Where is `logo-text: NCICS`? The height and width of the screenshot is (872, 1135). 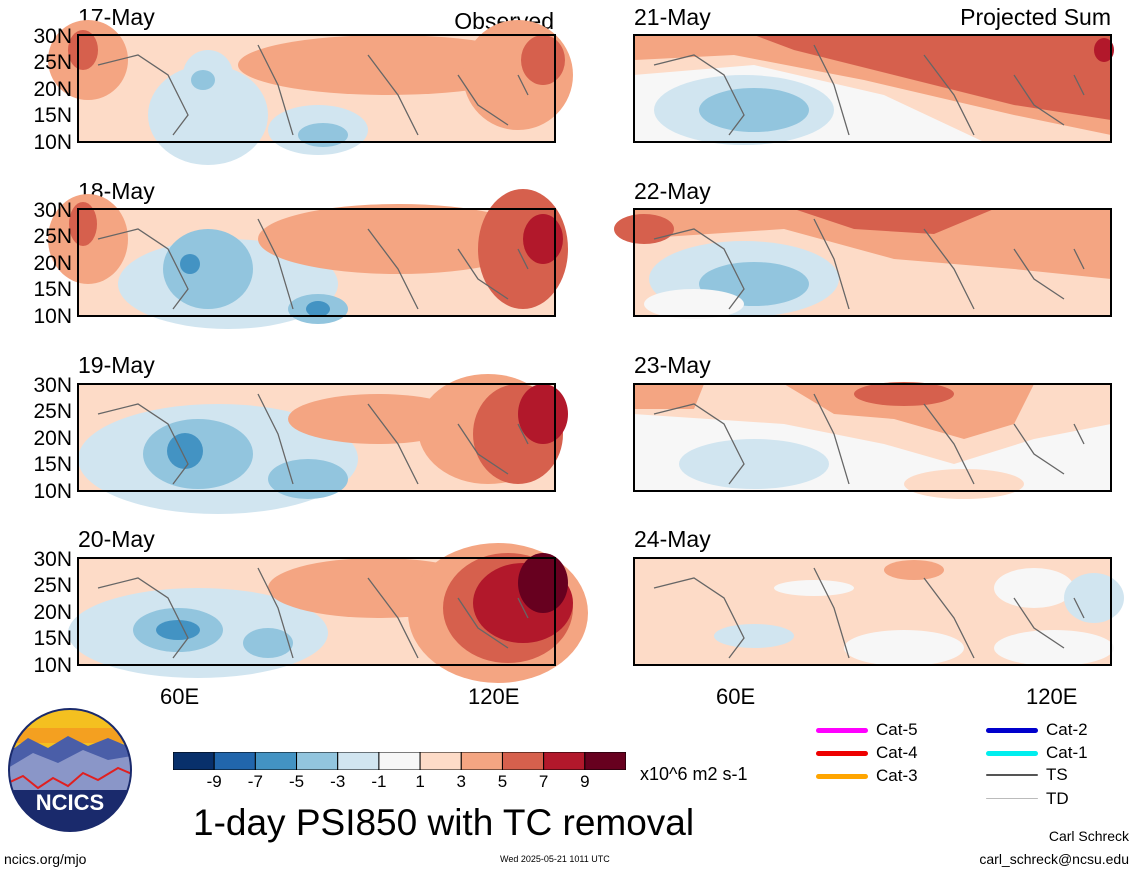
logo-text: NCICS is located at coordinates (70, 802).